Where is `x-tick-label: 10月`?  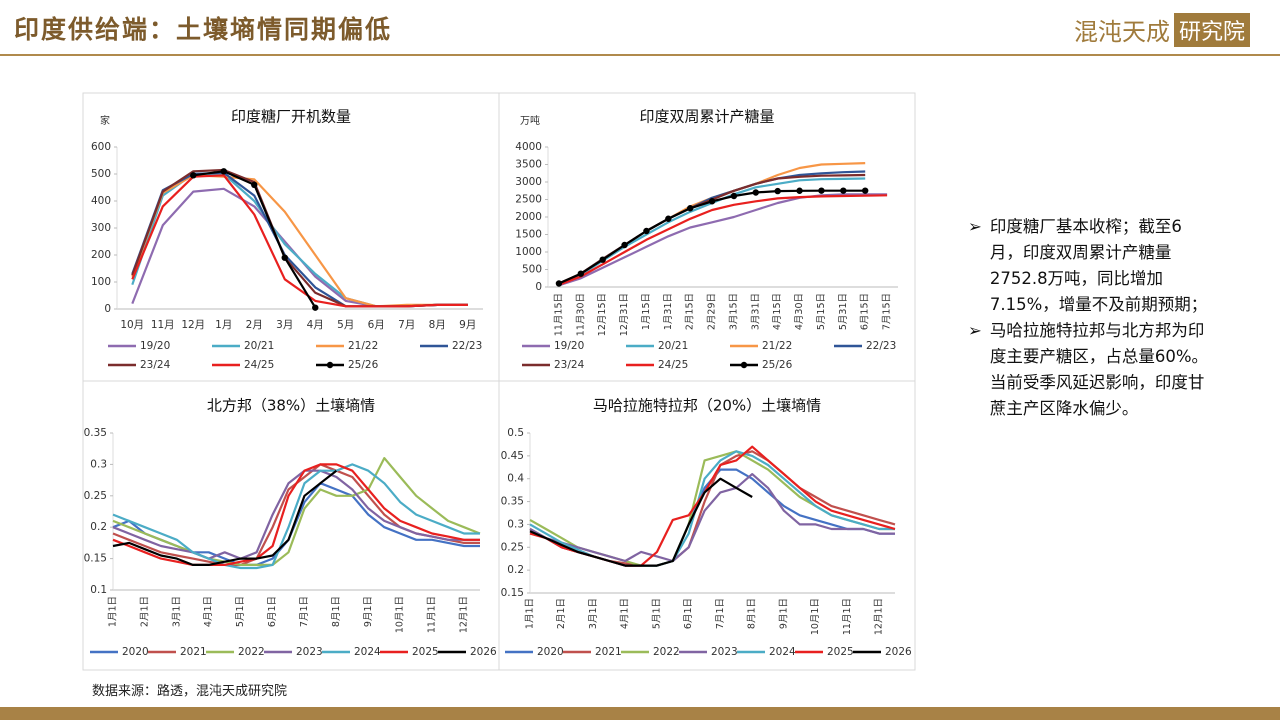
x-tick-label: 10月 is located at coordinates (132, 325).